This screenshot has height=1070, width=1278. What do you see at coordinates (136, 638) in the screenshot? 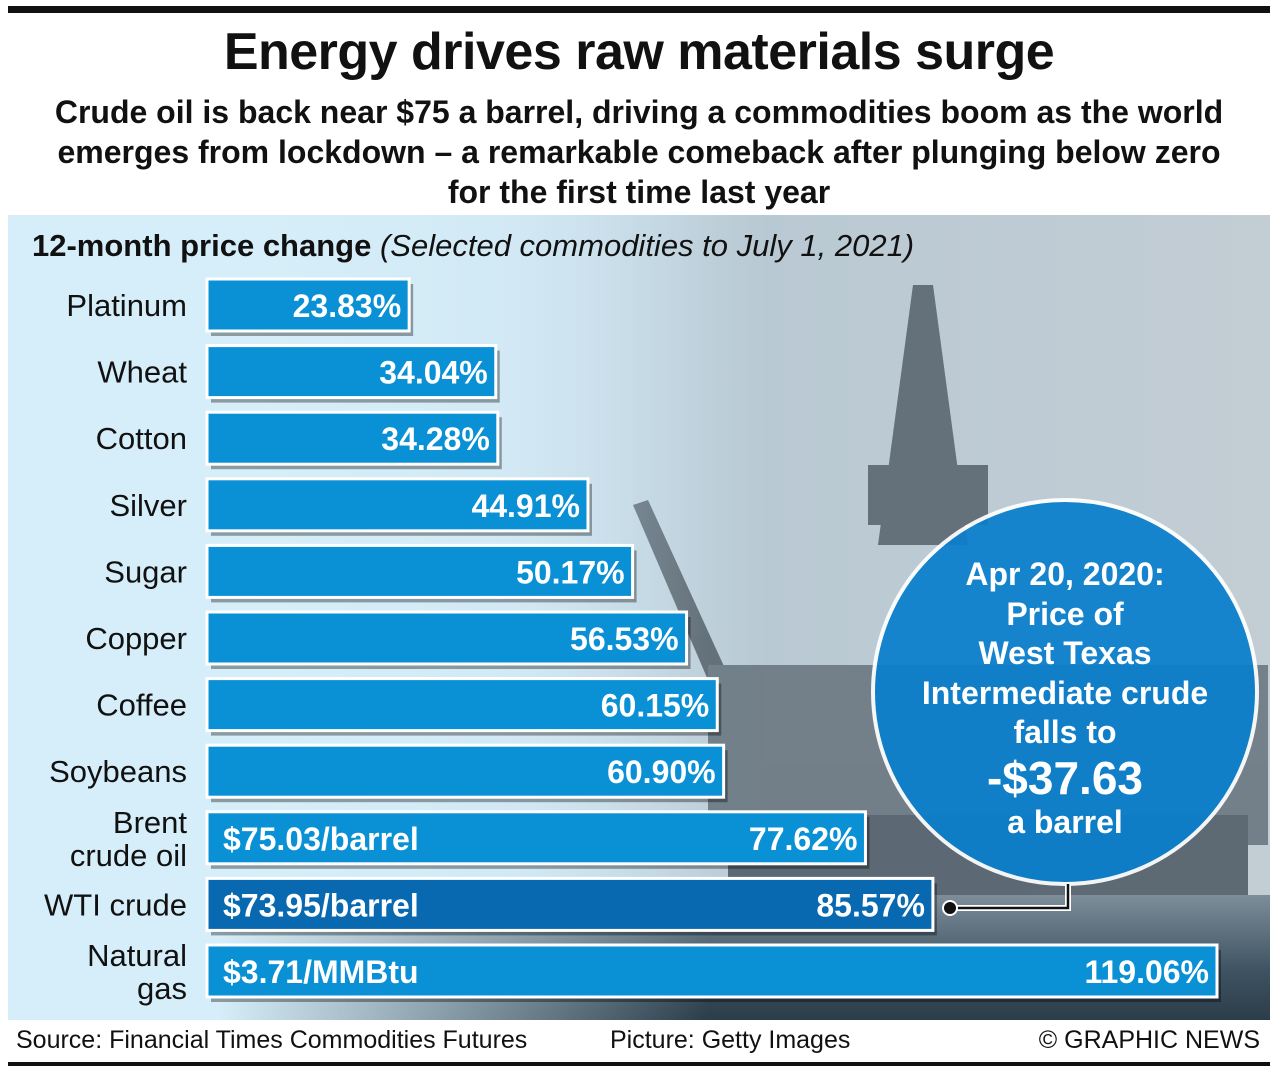
I see `category-label: Copper` at bounding box center [136, 638].